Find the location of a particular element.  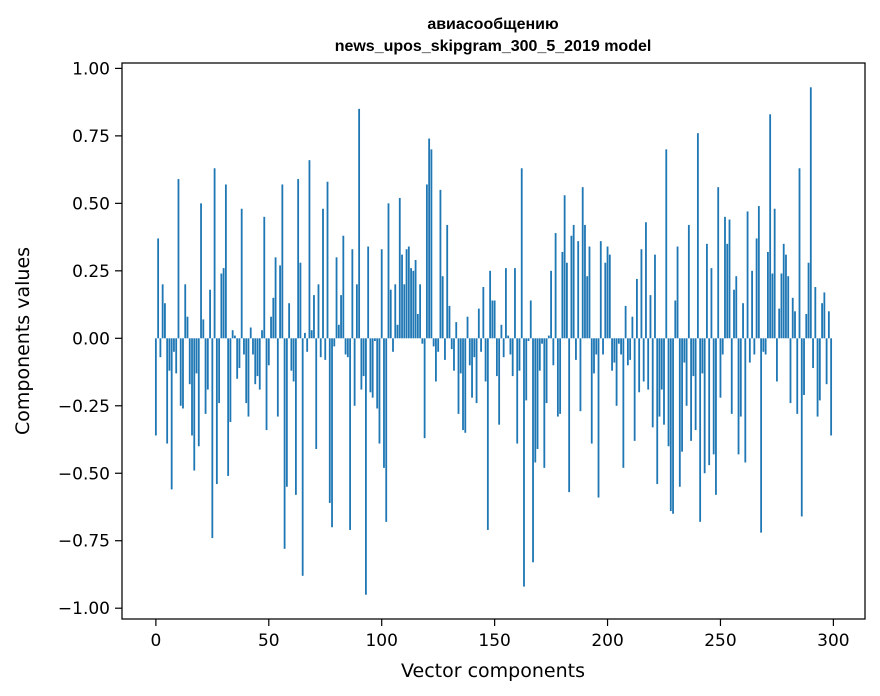

y-tick-label: −0.25 is located at coordinates (84, 407).